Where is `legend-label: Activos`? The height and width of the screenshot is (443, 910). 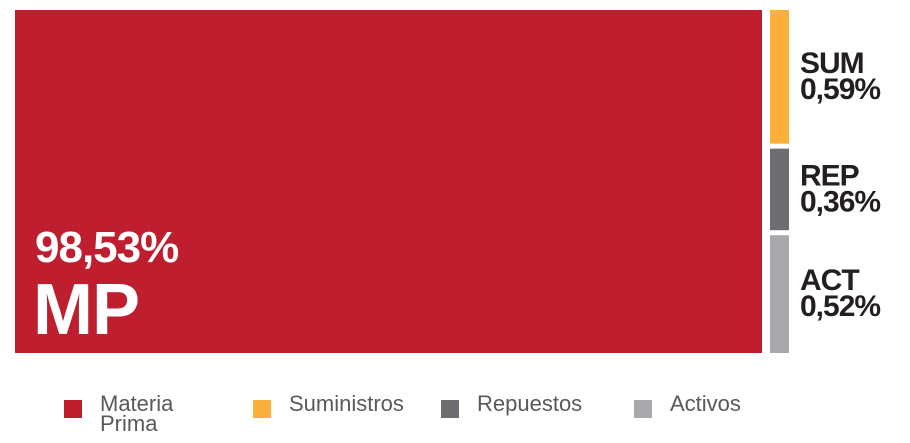
legend-label: Activos is located at coordinates (705, 403).